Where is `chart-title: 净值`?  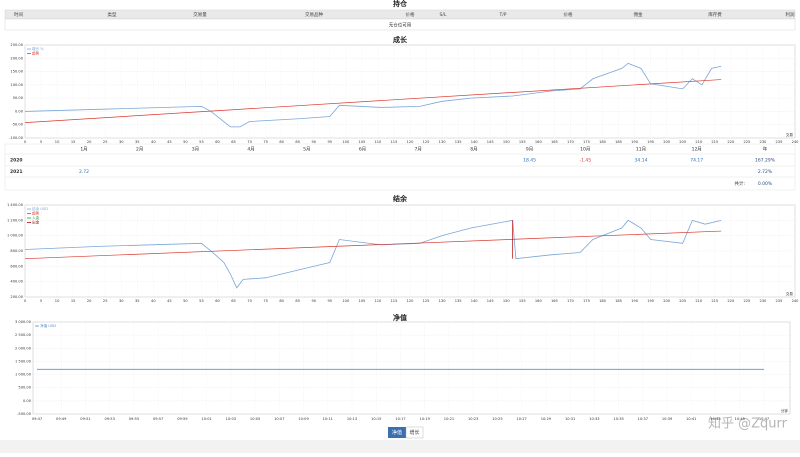
chart-title: 净值 is located at coordinates (400, 317).